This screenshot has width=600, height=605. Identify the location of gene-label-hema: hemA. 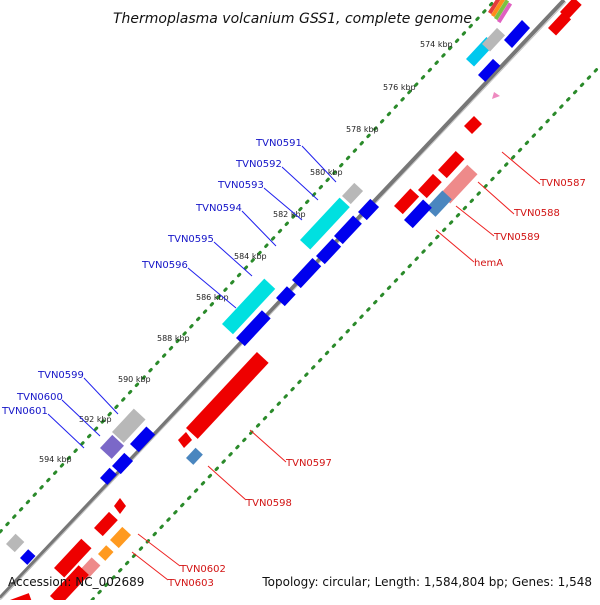
(488, 263).